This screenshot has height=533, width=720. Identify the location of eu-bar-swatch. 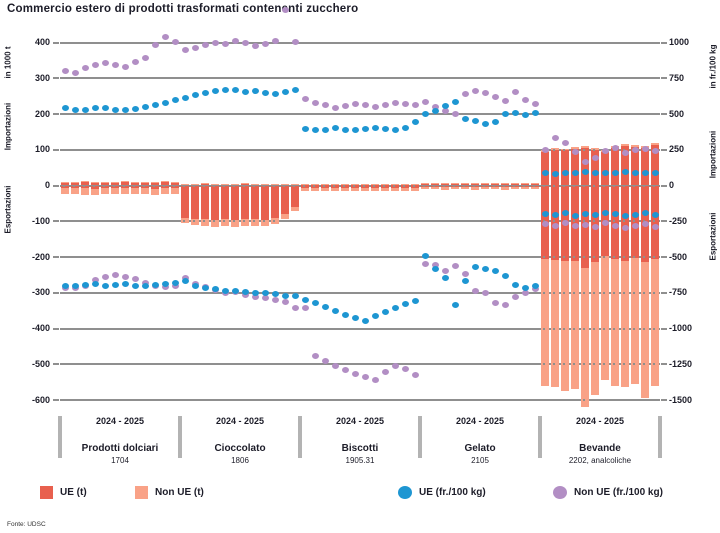
(46, 492).